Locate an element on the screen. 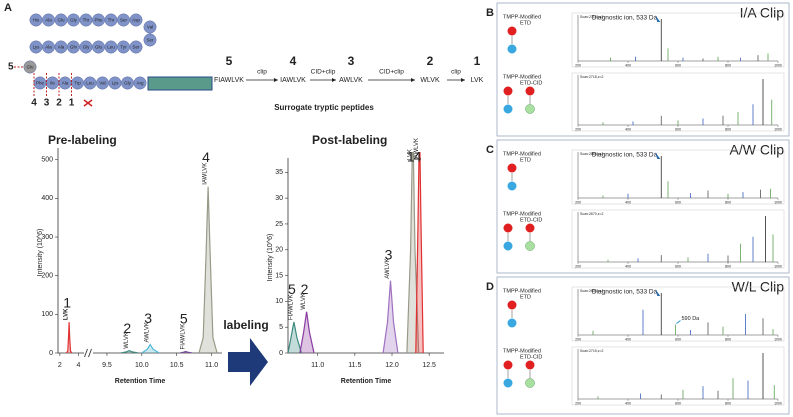  x-tick-label: 9.5 is located at coordinates (107, 365).